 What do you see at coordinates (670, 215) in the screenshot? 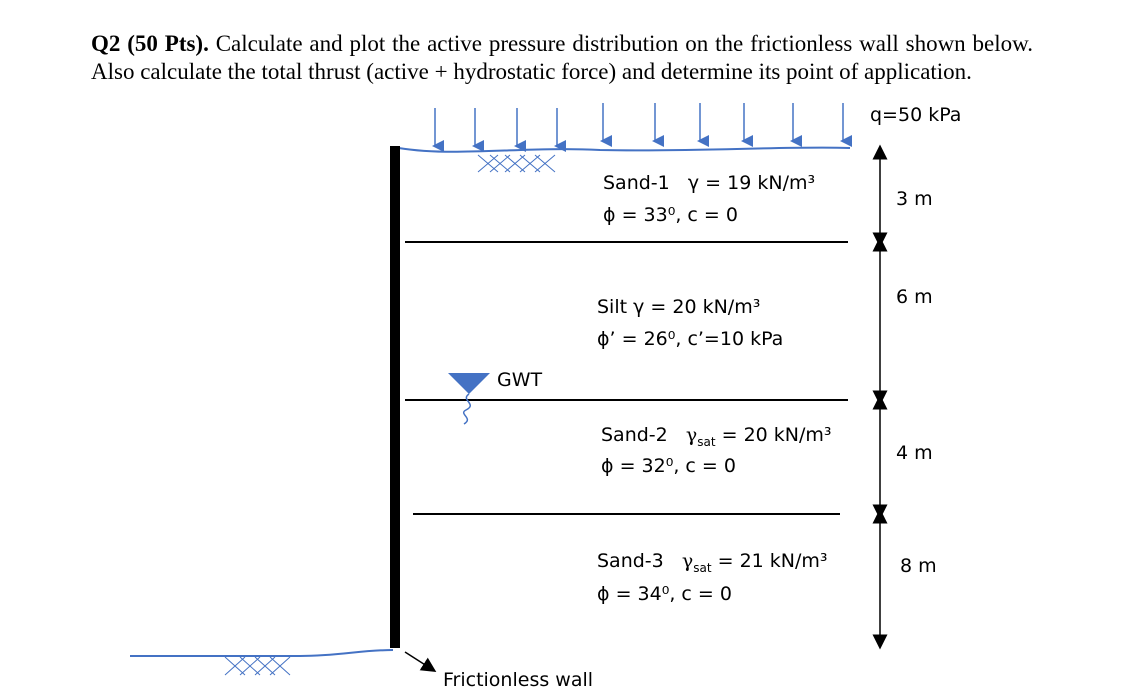
I see `layer-phi: ϕ = 33⁰, c = 0` at bounding box center [670, 215].